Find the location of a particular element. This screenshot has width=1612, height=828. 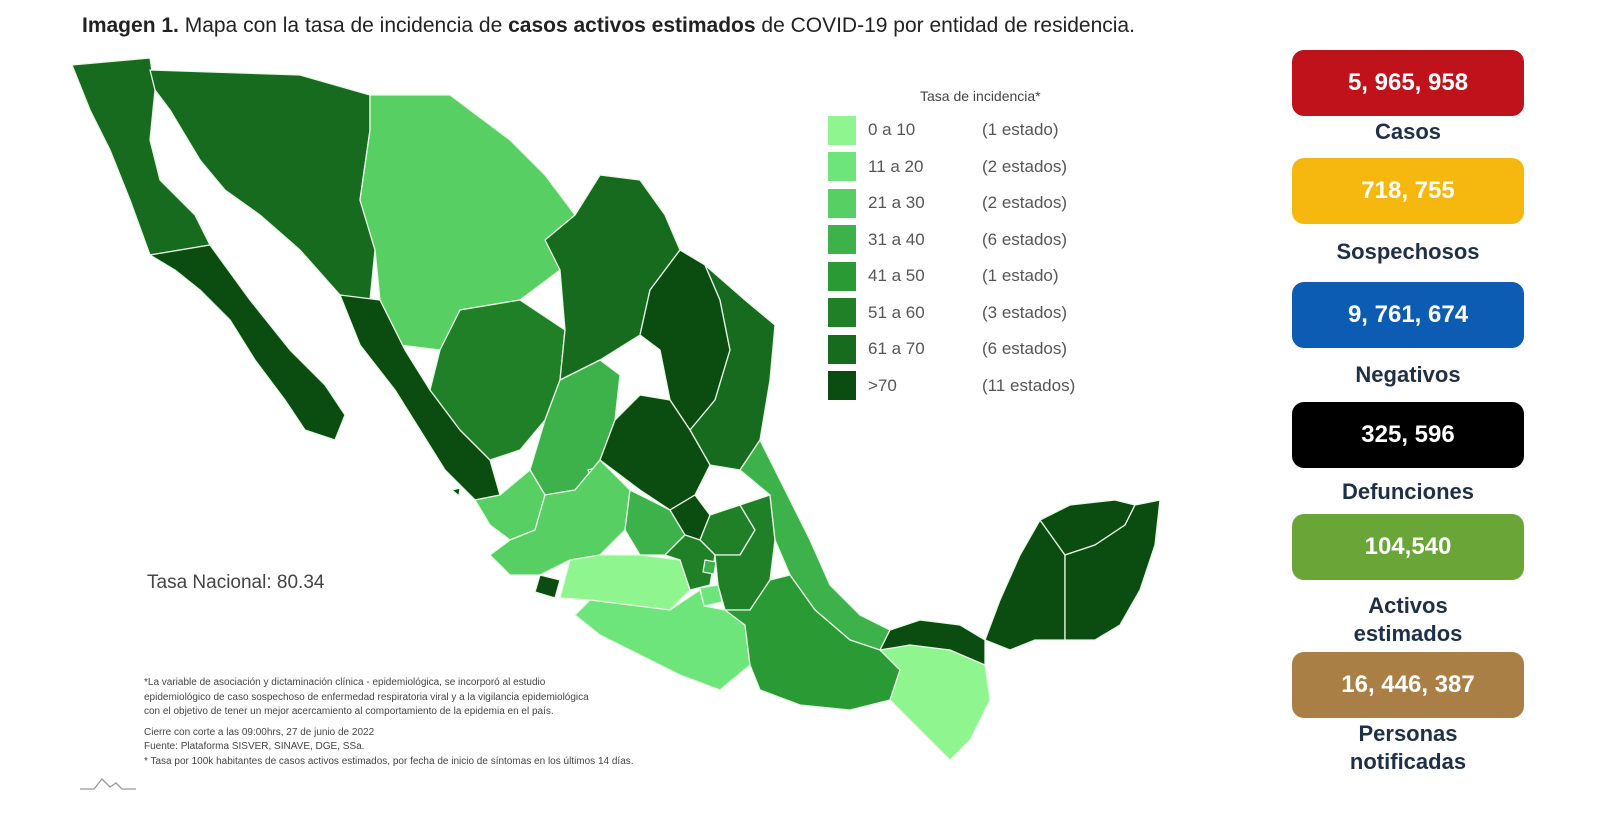

legend-range: >70 is located at coordinates (882, 385).